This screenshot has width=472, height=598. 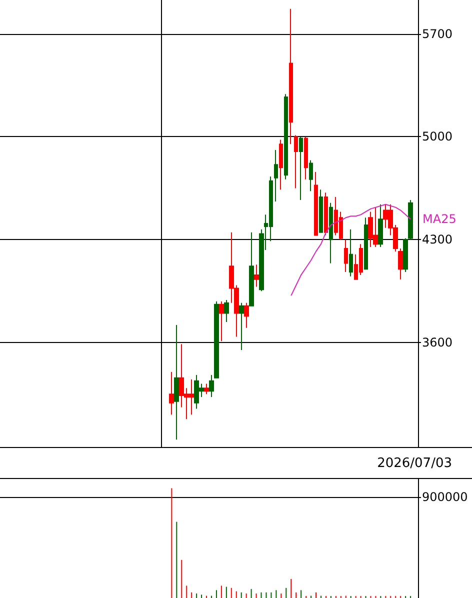 I want to click on y-tick-label: 5700, so click(x=437, y=33).